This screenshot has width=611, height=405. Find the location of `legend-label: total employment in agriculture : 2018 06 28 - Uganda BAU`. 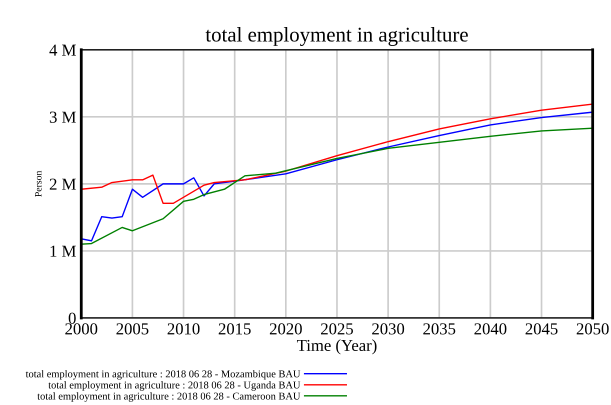

legend-label: total employment in agriculture : 2018 06 28 - Uganda BAU is located at coordinates (174, 386).